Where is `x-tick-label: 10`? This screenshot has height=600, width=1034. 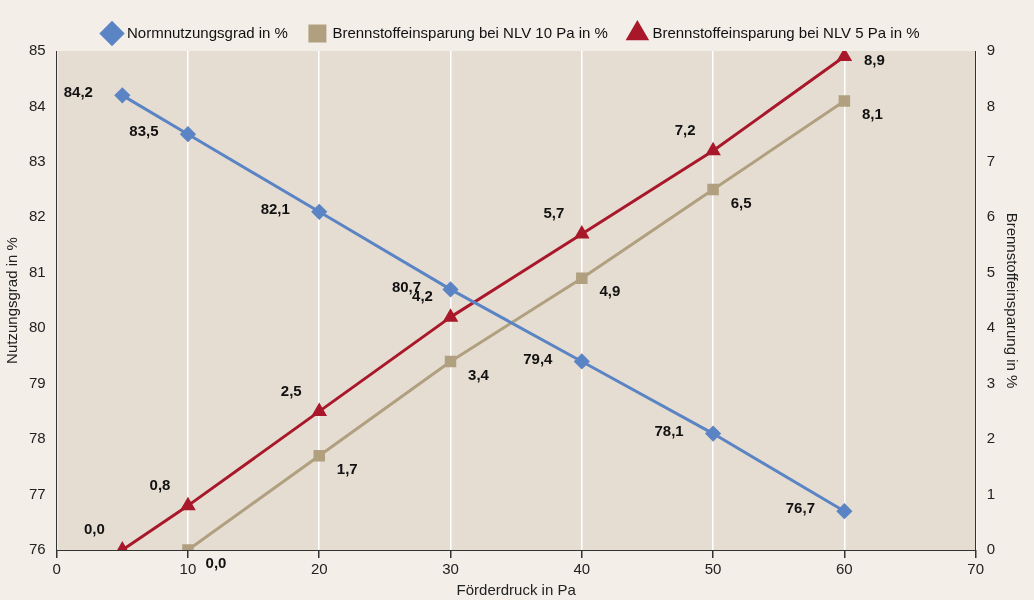
x-tick-label: 10 is located at coordinates (188, 569).